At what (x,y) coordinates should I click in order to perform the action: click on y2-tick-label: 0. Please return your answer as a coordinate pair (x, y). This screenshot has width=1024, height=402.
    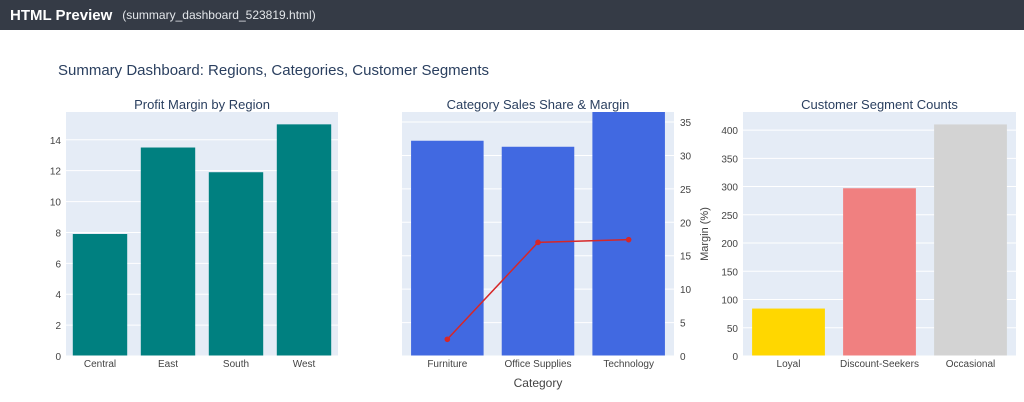
    Looking at the image, I should click on (683, 357).